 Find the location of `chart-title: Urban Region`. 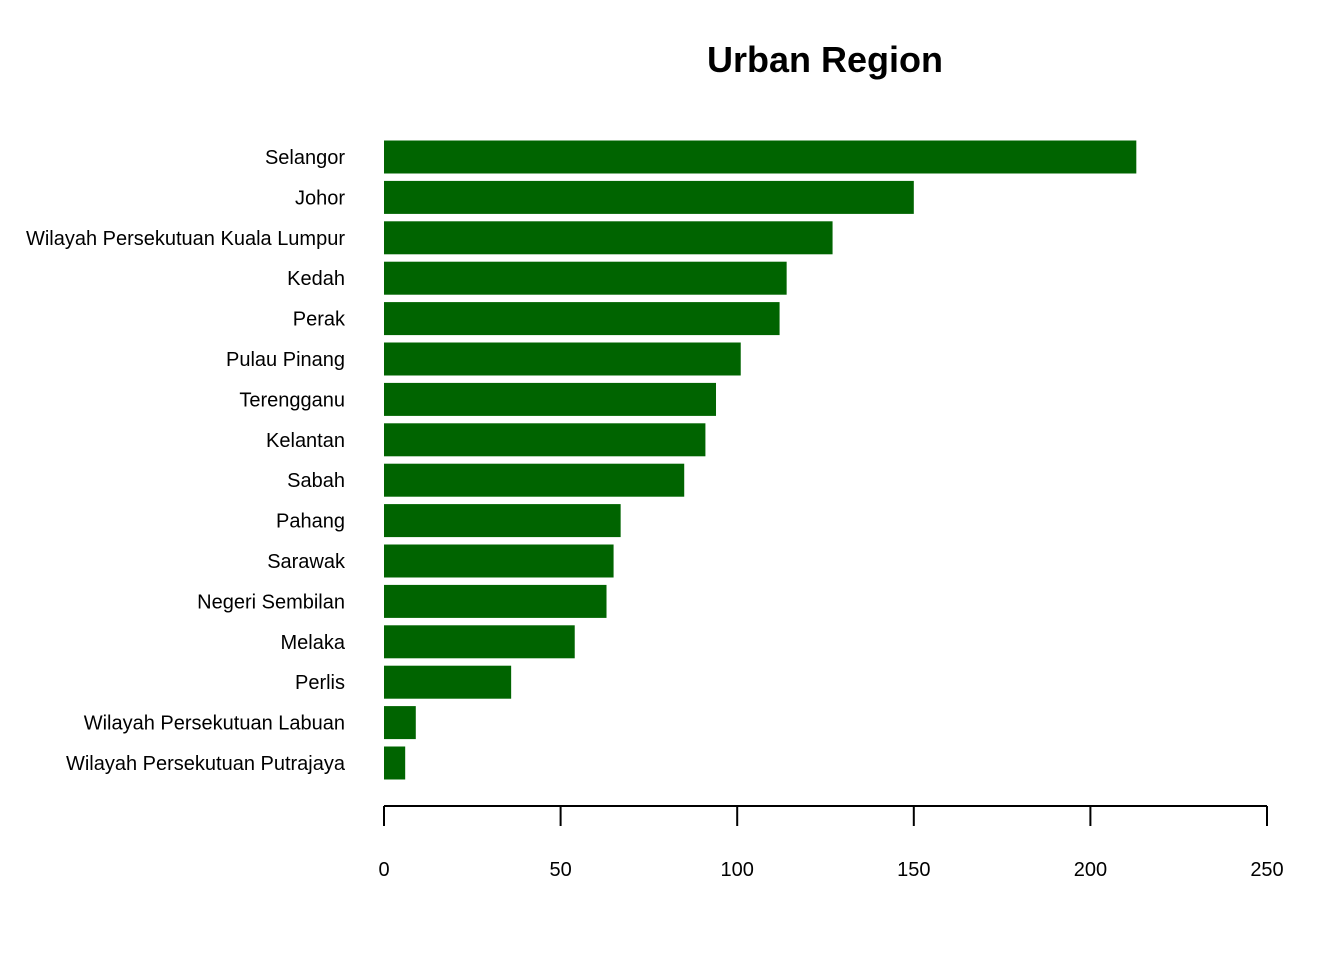

chart-title: Urban Region is located at coordinates (825, 59).